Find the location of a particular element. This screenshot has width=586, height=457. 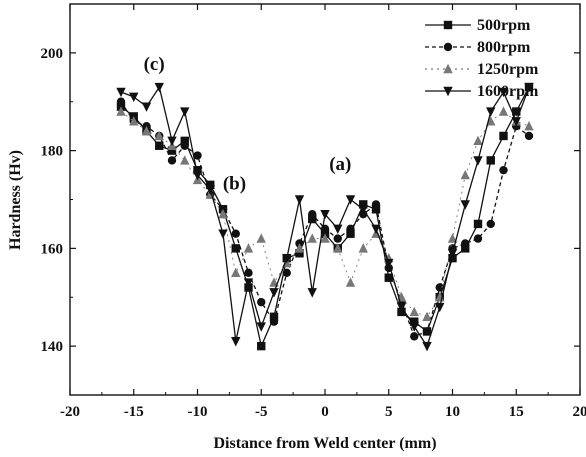

x-tick-label: -15 is located at coordinates (134, 412).